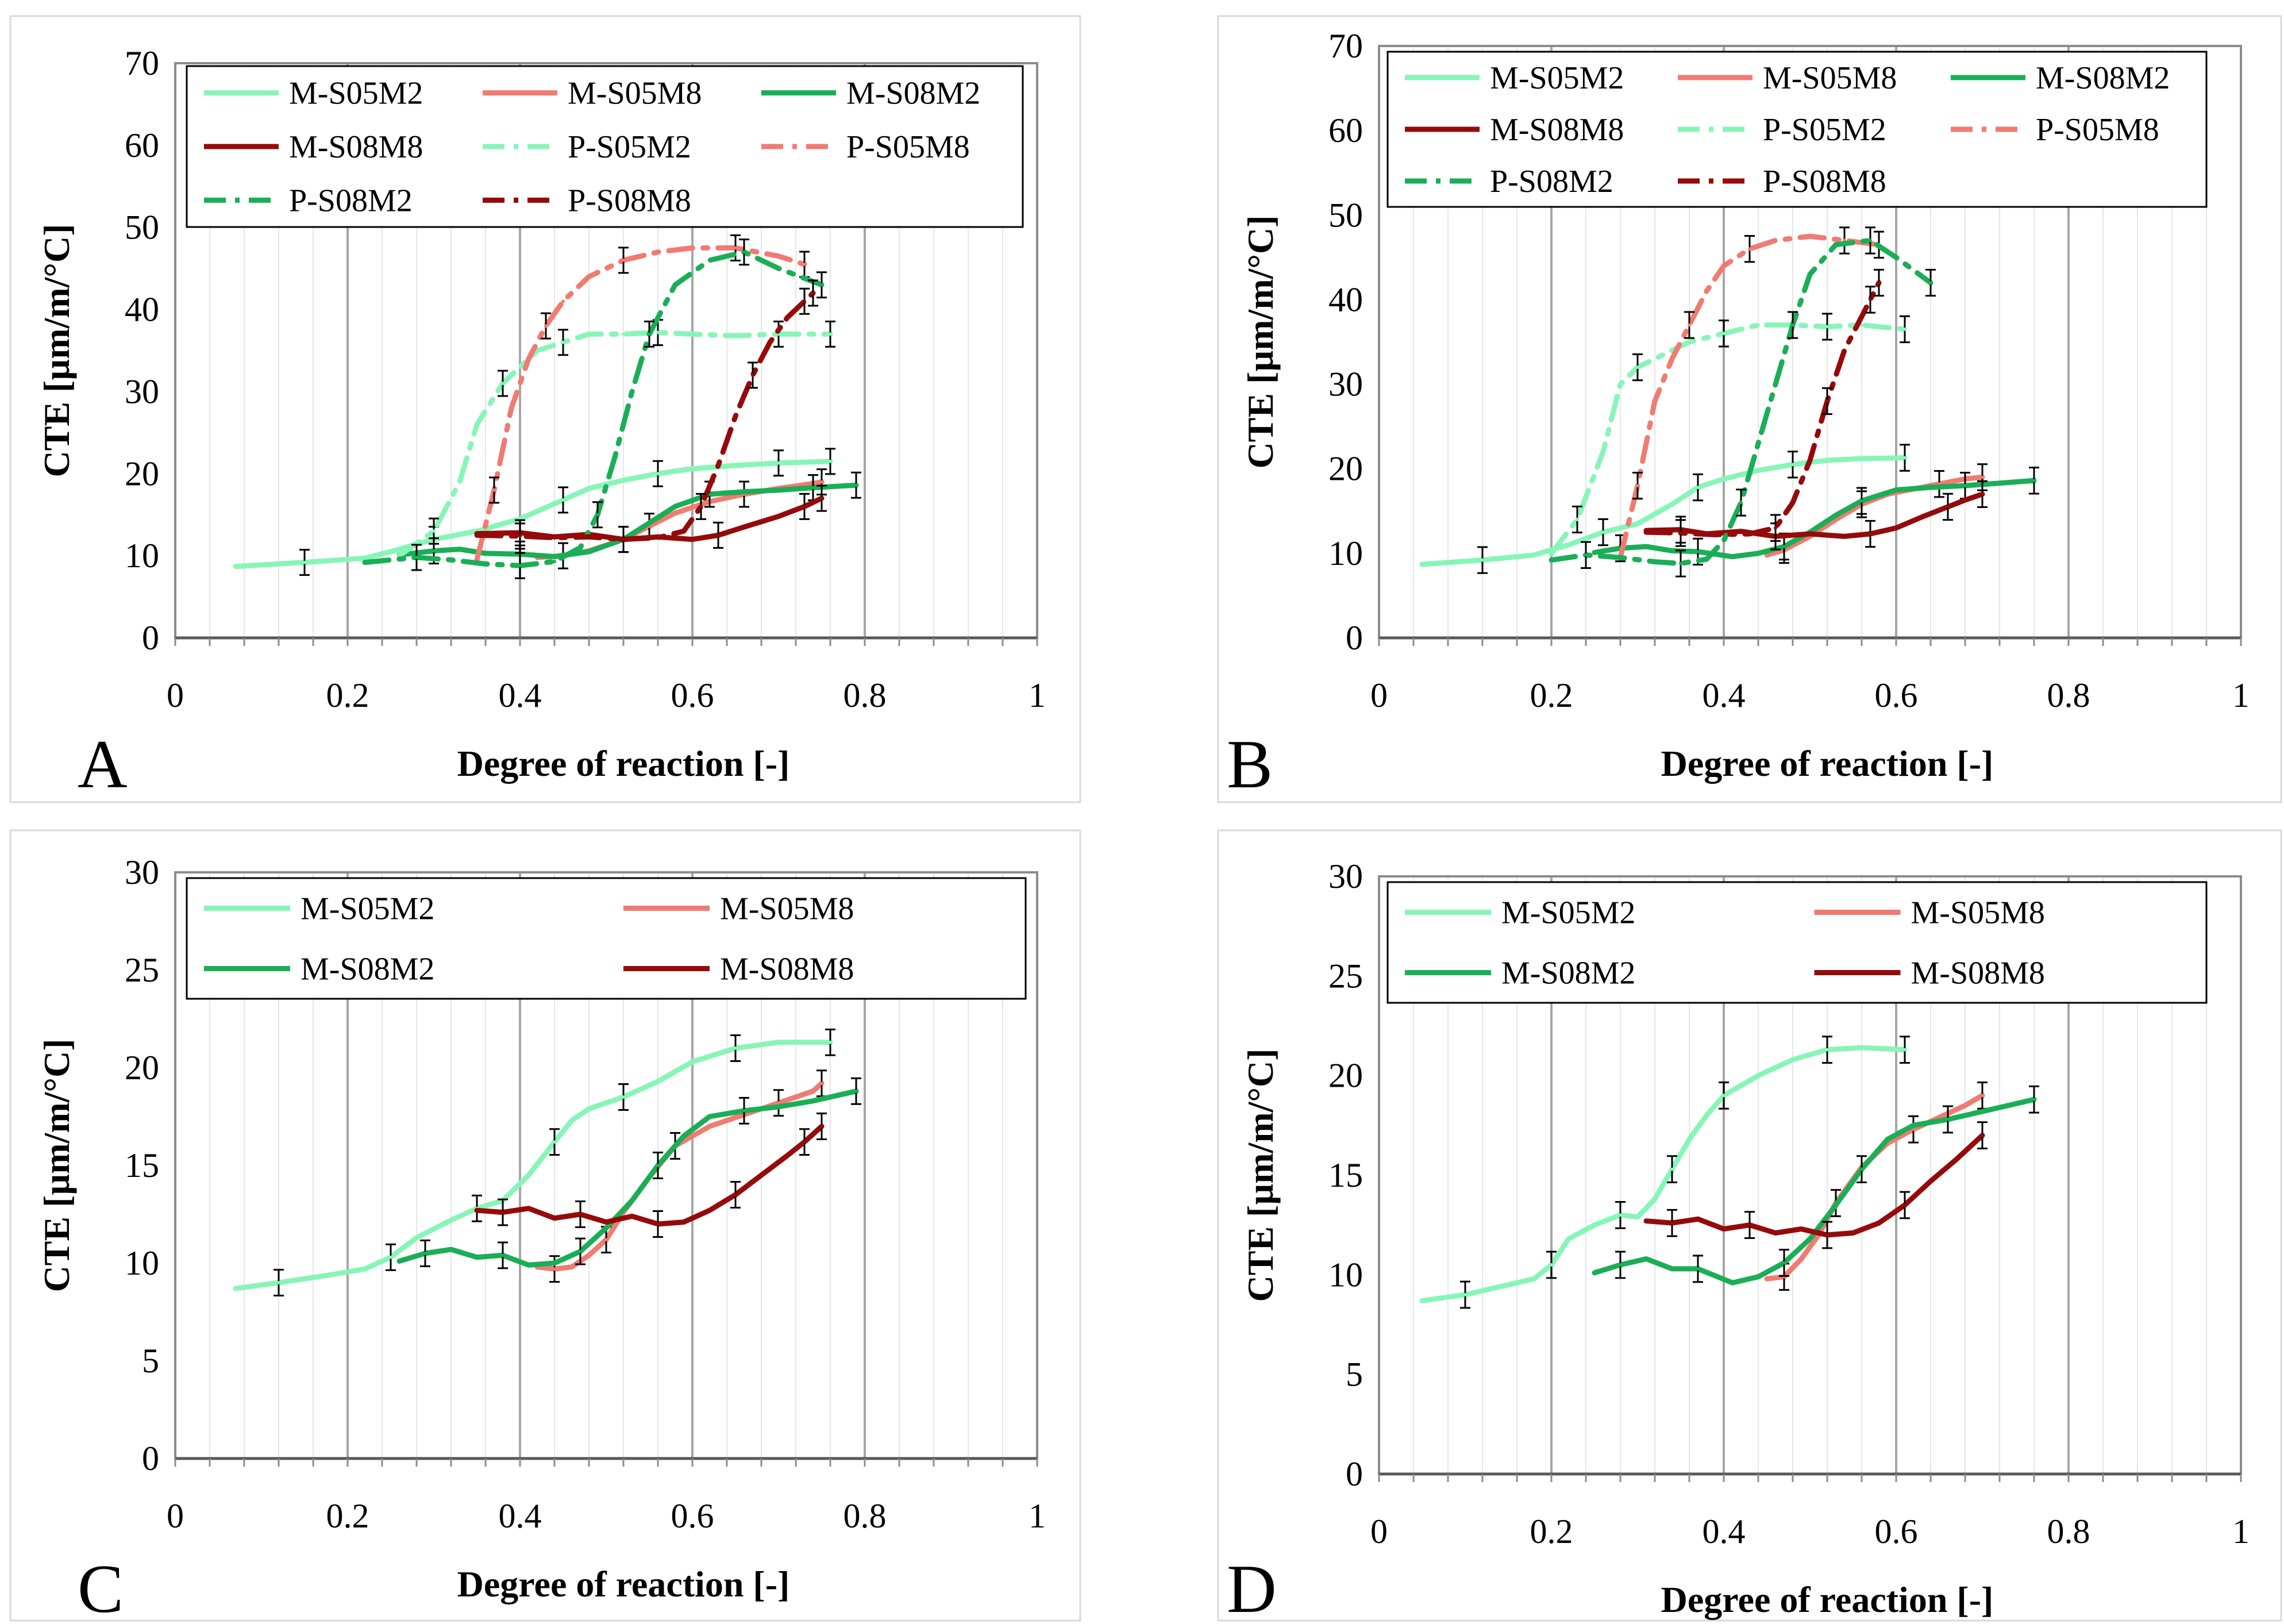  What do you see at coordinates (142, 473) in the screenshot?
I see `y-tick-label: 20` at bounding box center [142, 473].